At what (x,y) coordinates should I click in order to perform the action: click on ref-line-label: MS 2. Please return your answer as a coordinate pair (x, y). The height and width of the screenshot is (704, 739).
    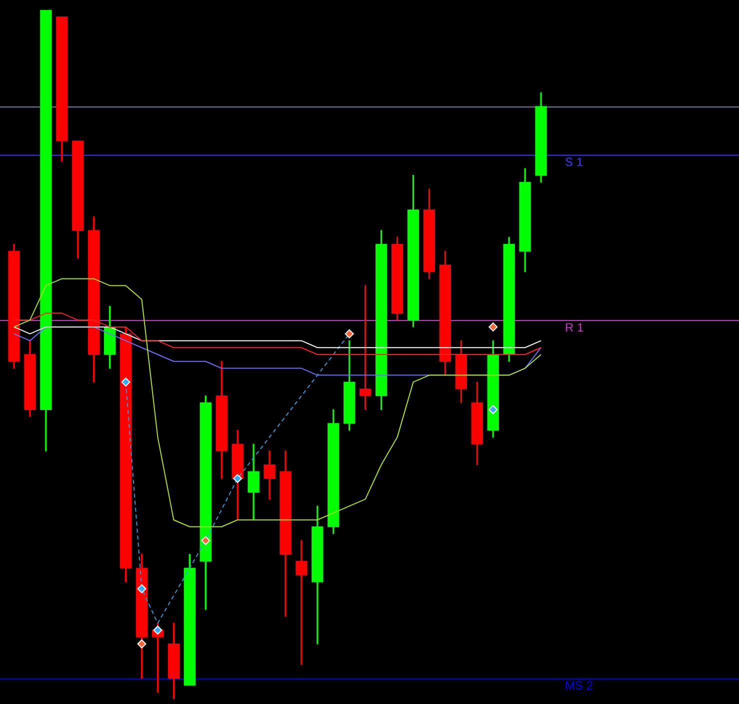
    Looking at the image, I should click on (579, 685).